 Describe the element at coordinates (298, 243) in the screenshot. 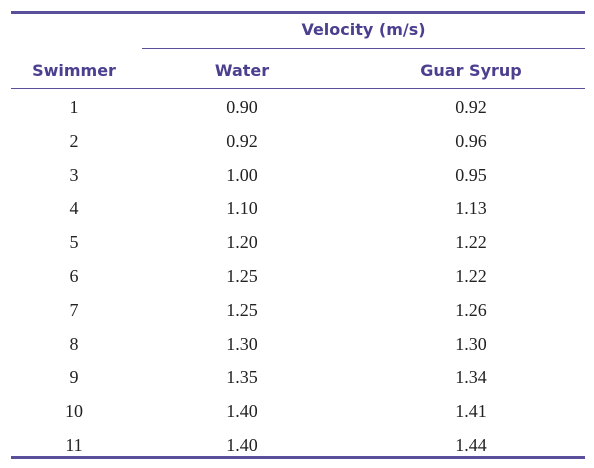

I see `table-row: 5 1.20 1.22` at that location.